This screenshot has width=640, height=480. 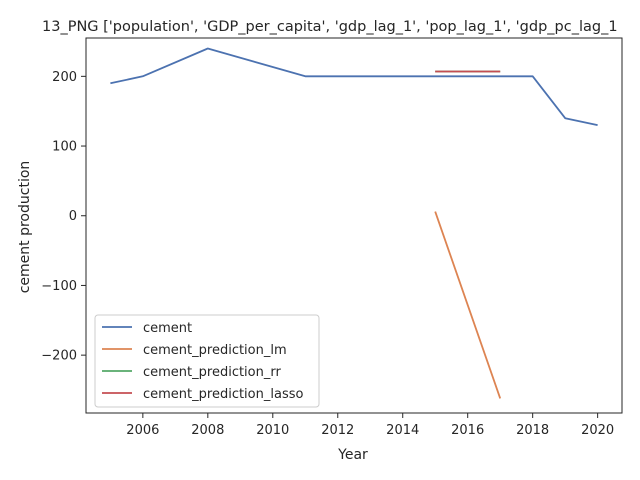 I want to click on legend-label: cement_prediction_rr, so click(x=212, y=372).